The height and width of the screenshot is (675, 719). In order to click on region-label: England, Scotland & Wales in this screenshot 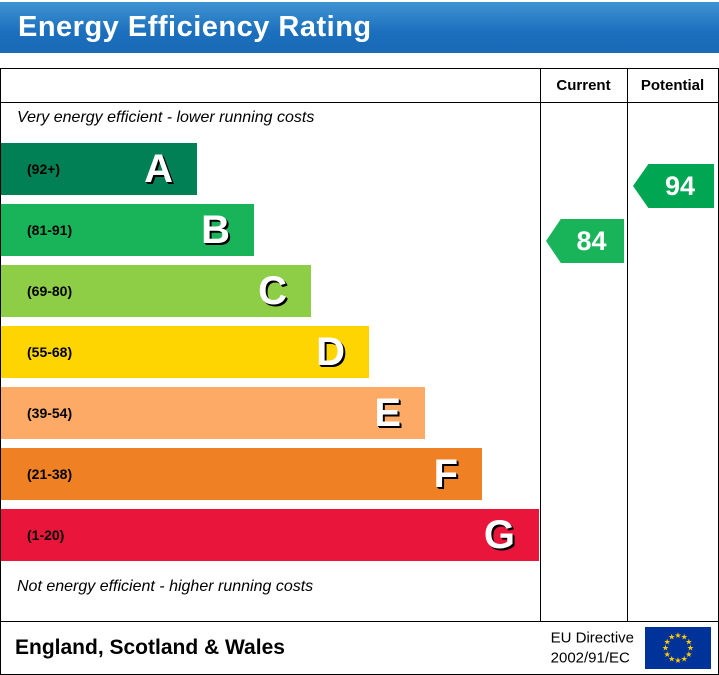, I will do `click(150, 647)`.